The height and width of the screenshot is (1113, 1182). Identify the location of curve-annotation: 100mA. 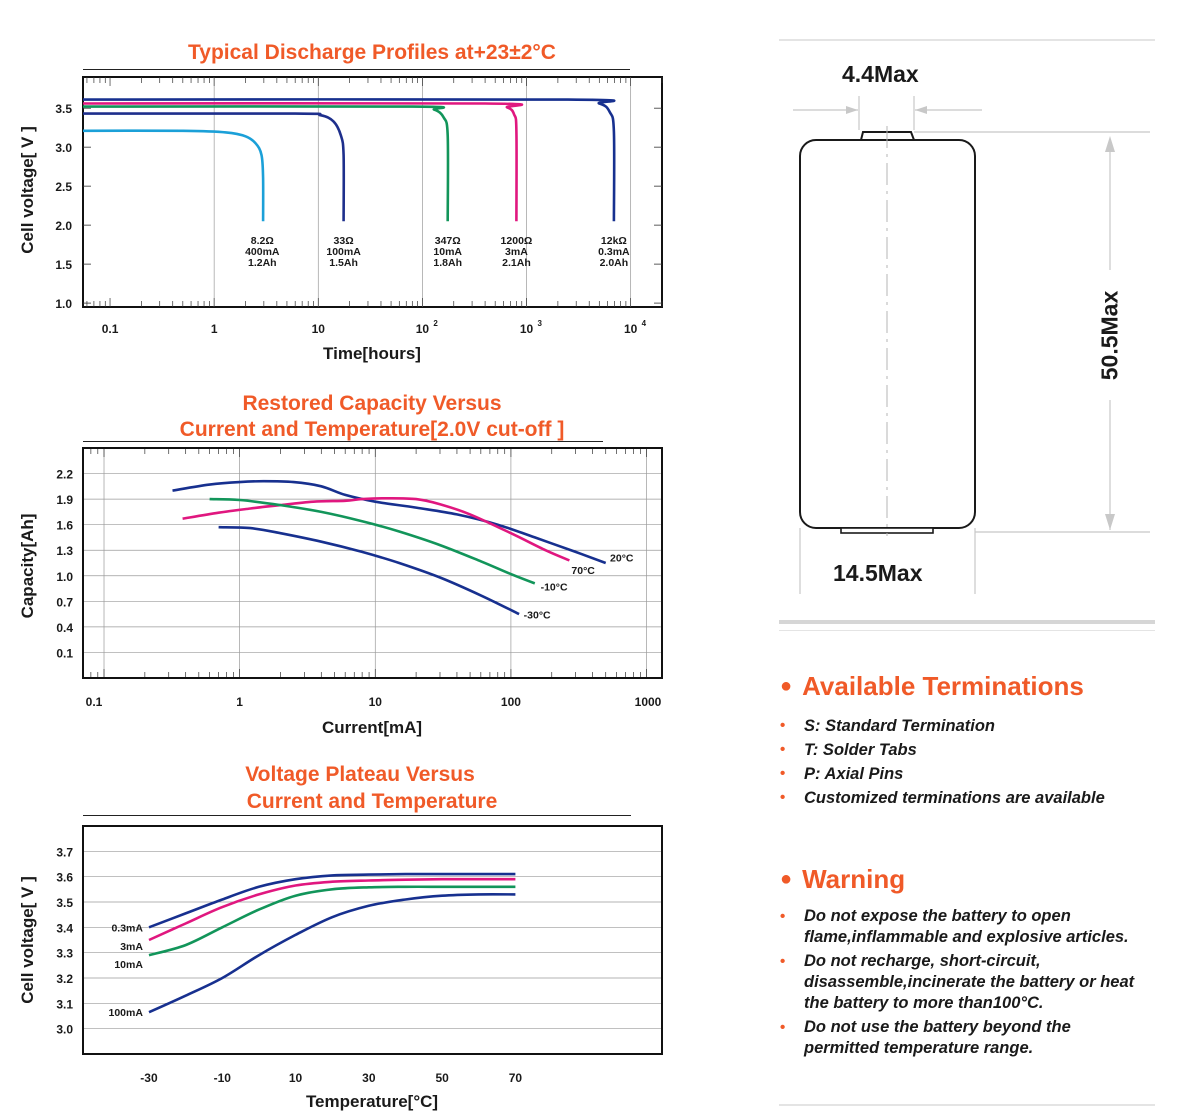
(343, 252).